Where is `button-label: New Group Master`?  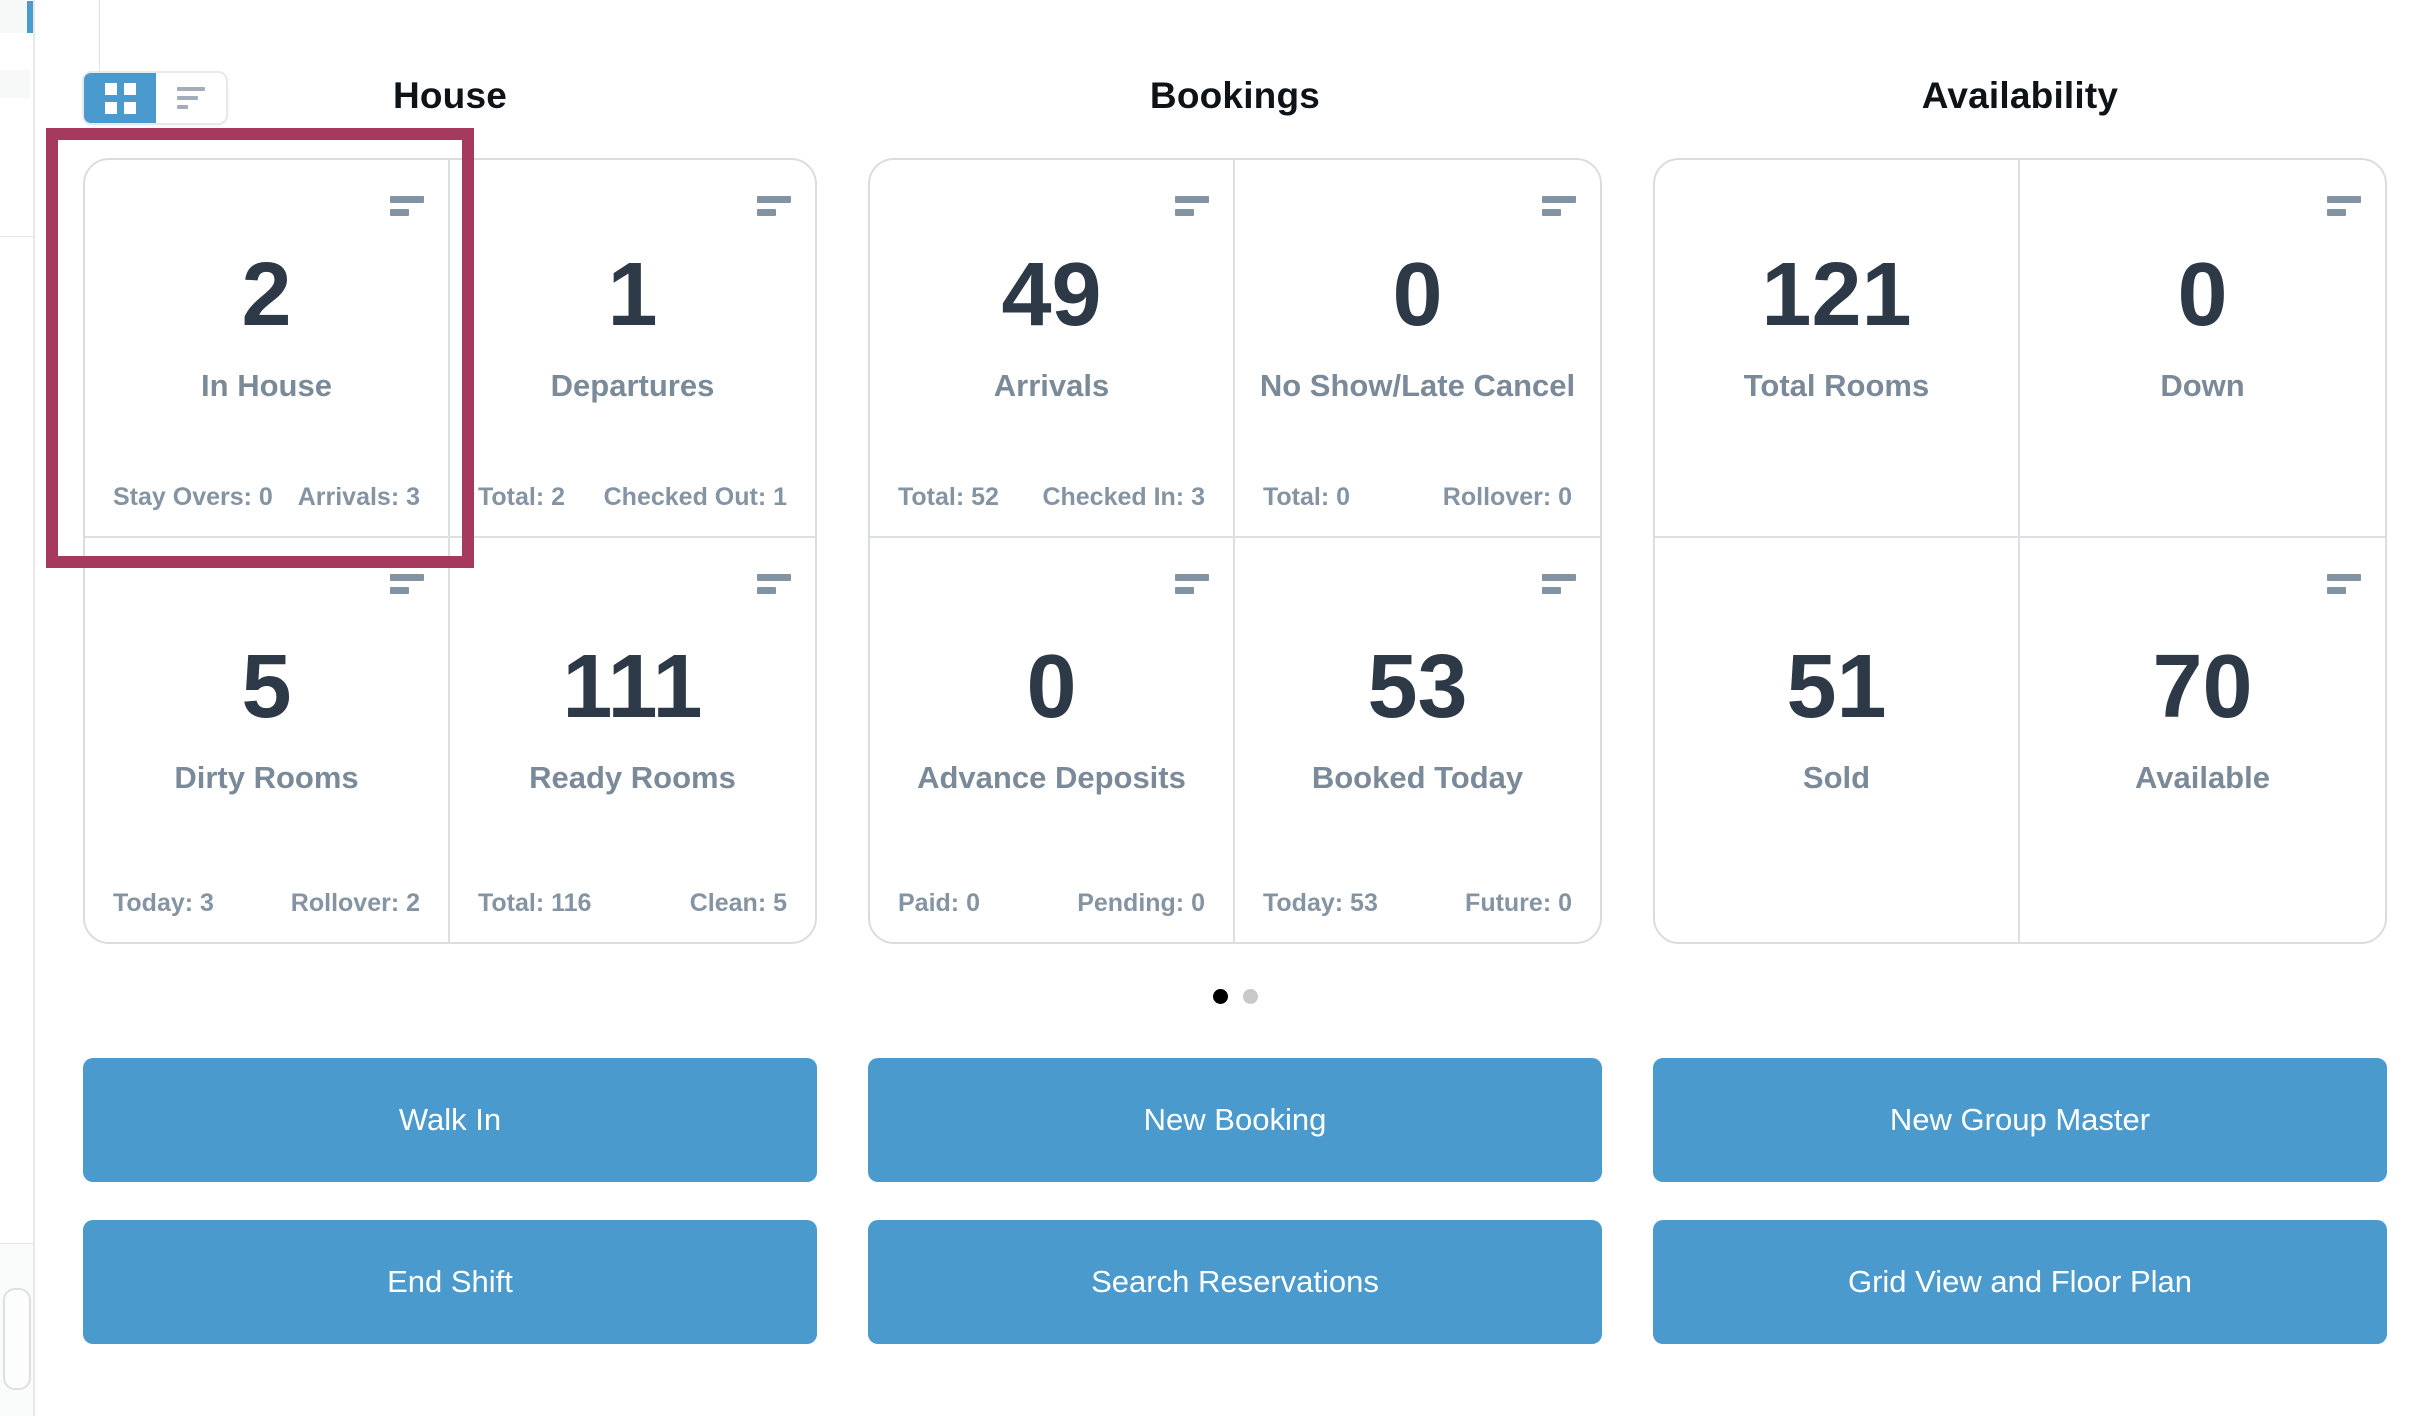
button-label: New Group Master is located at coordinates (2020, 1119).